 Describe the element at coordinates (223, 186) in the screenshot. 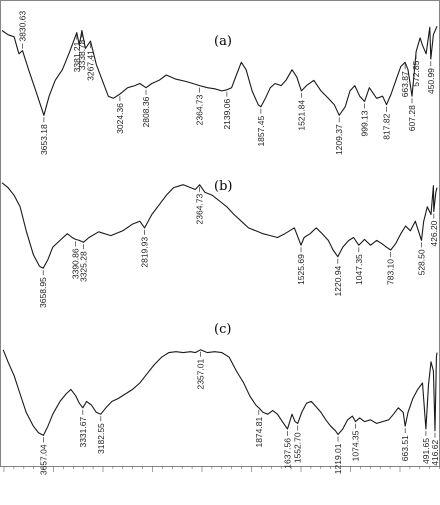

I see `panel-label: (b)` at that location.